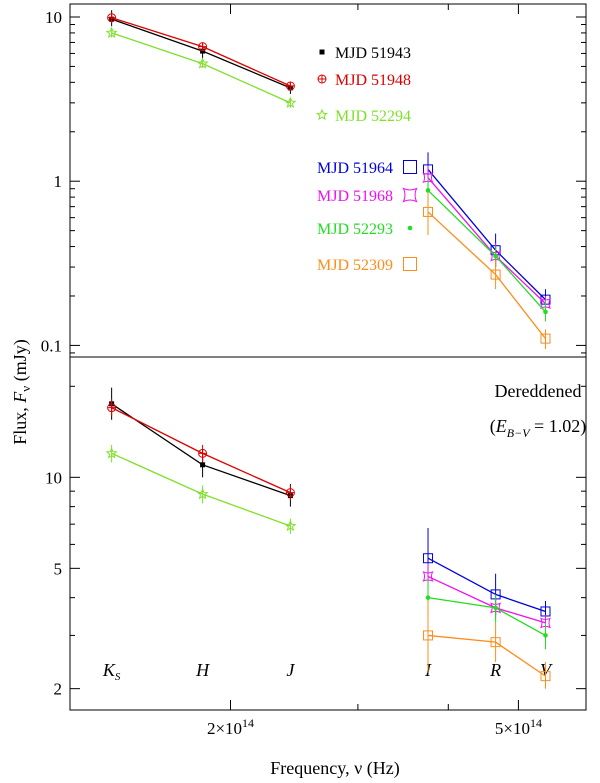 This screenshot has height=783, width=600. What do you see at coordinates (519, 433) in the screenshot?
I see `ebv-sub: B−V` at bounding box center [519, 433].